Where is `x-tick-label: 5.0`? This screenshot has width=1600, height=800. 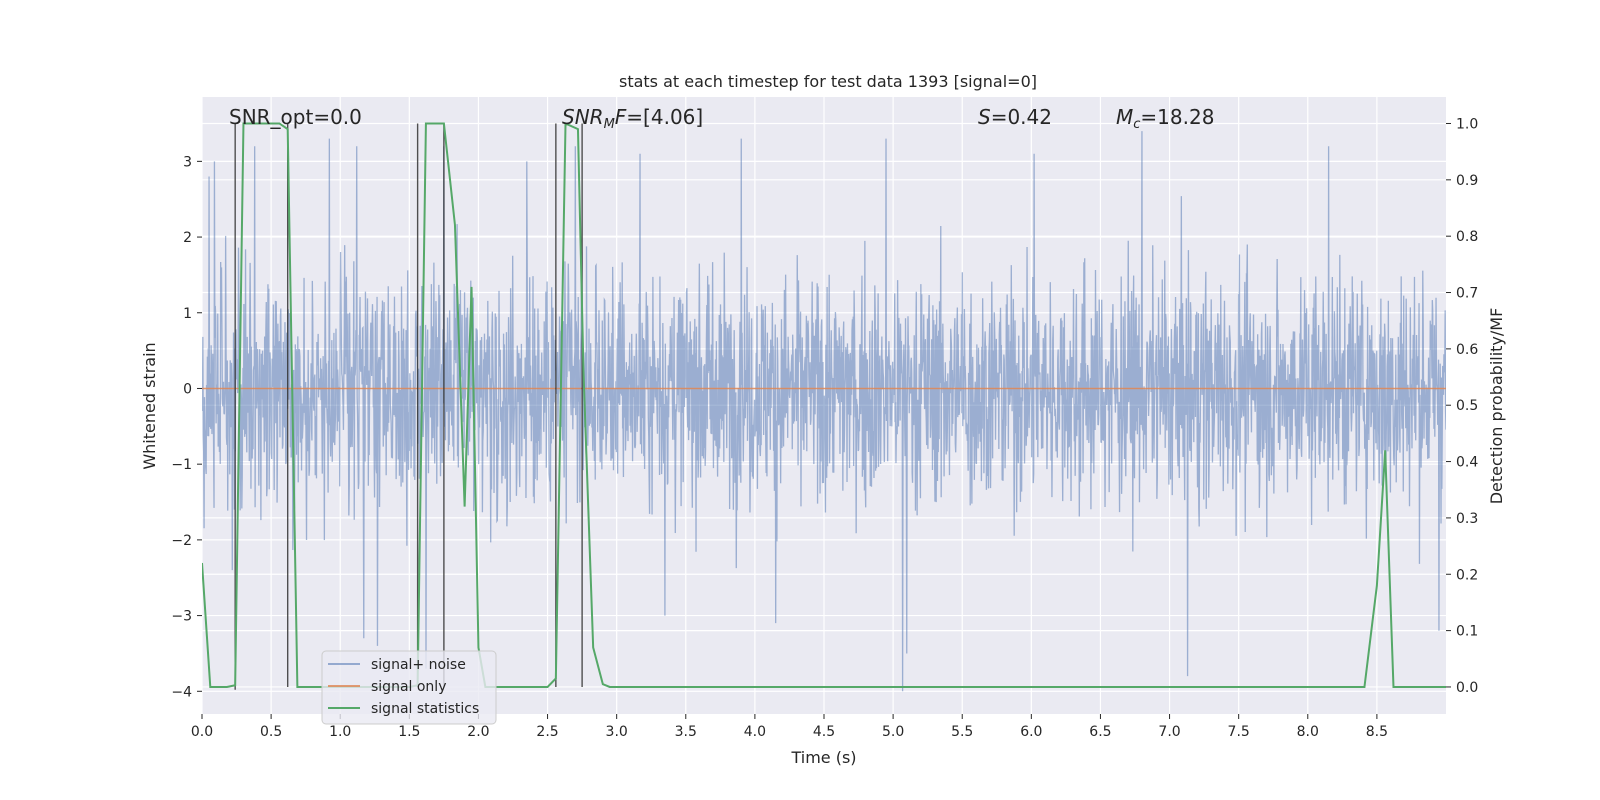 x-tick-label: 5.0 is located at coordinates (893, 732).